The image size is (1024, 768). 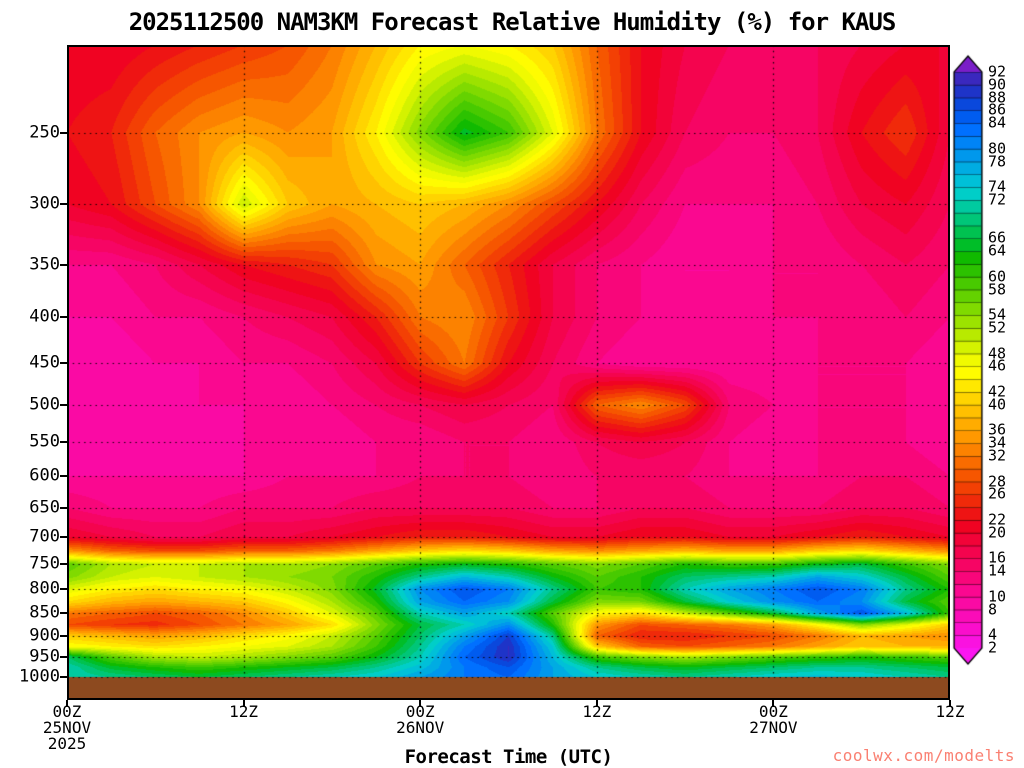 I want to click on colorbar-tick-label: 86, so click(x=997, y=109).